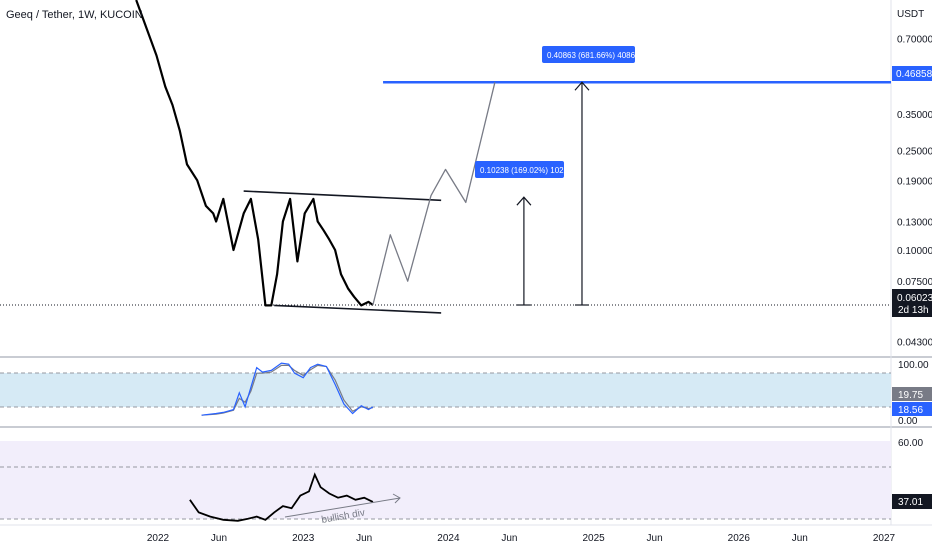 This screenshot has width=932, height=550. What do you see at coordinates (445, 390) in the screenshot?
I see `rsi-band` at bounding box center [445, 390].